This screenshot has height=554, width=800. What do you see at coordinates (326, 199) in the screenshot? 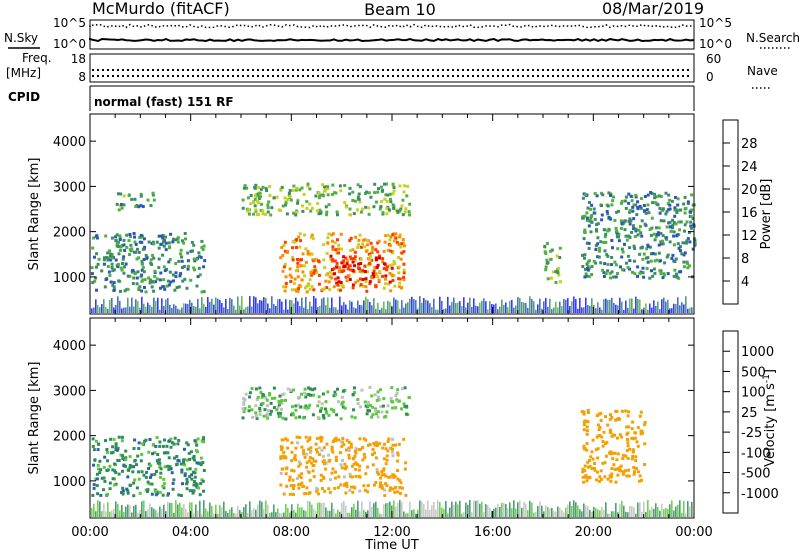
I see `echo-region` at bounding box center [326, 199].